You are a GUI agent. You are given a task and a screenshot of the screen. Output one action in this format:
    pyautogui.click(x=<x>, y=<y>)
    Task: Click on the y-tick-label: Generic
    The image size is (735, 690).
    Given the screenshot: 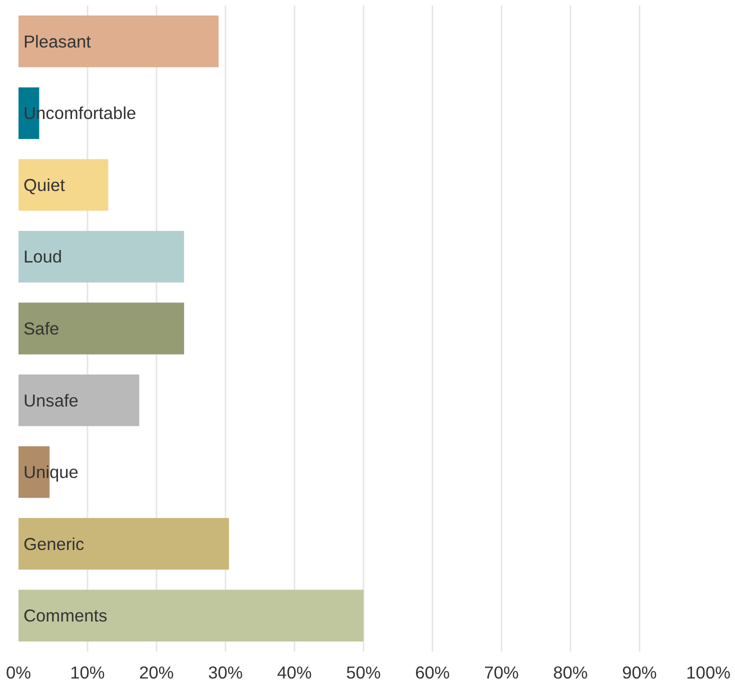 What is the action you would take?
    pyautogui.click(x=54, y=544)
    